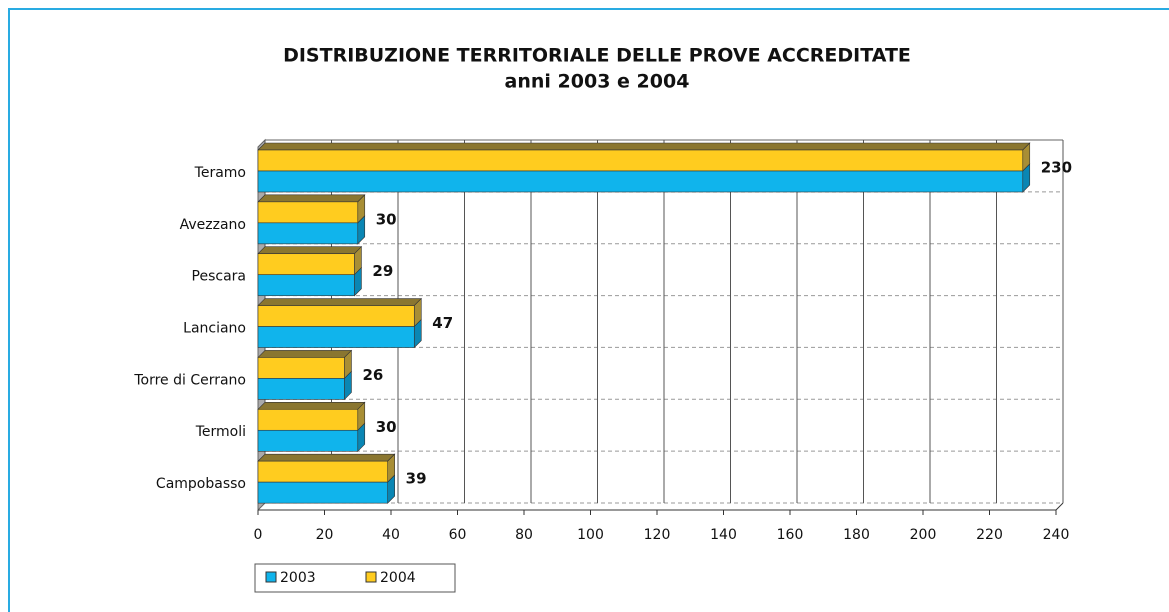  I want to click on value-label: 29, so click(382, 271).